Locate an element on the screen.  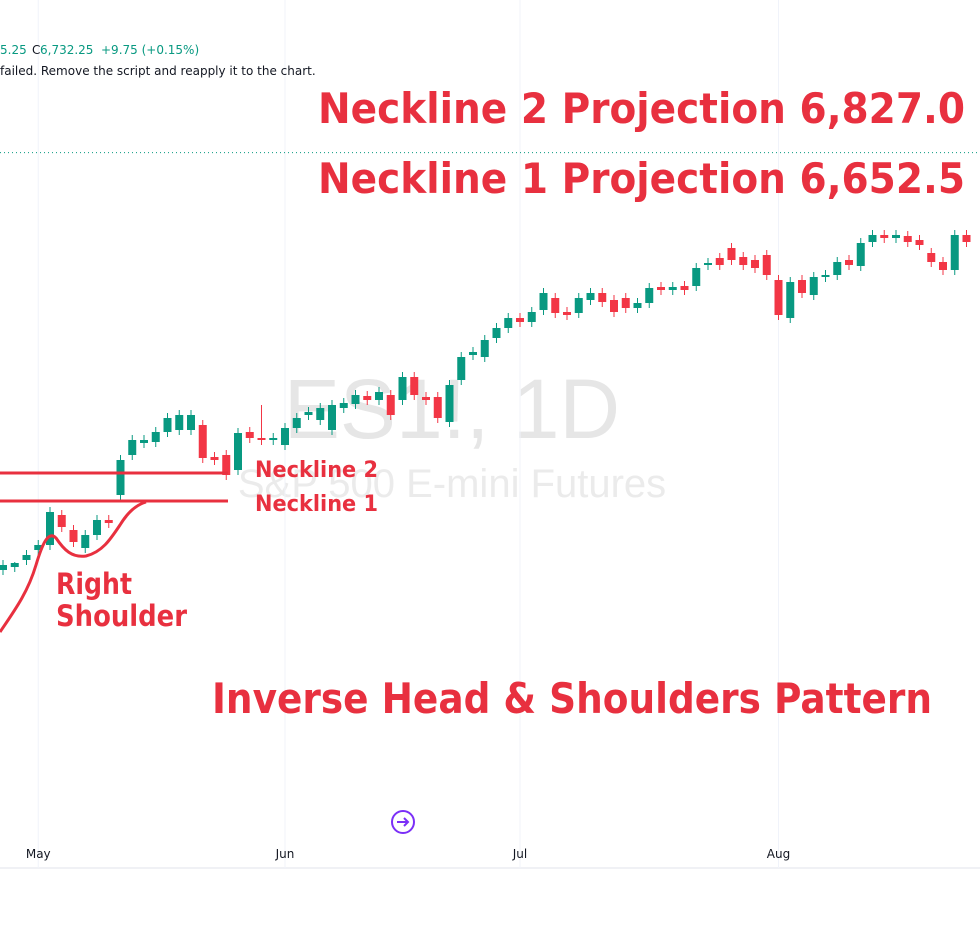
replay-icon is located at coordinates (403, 822).